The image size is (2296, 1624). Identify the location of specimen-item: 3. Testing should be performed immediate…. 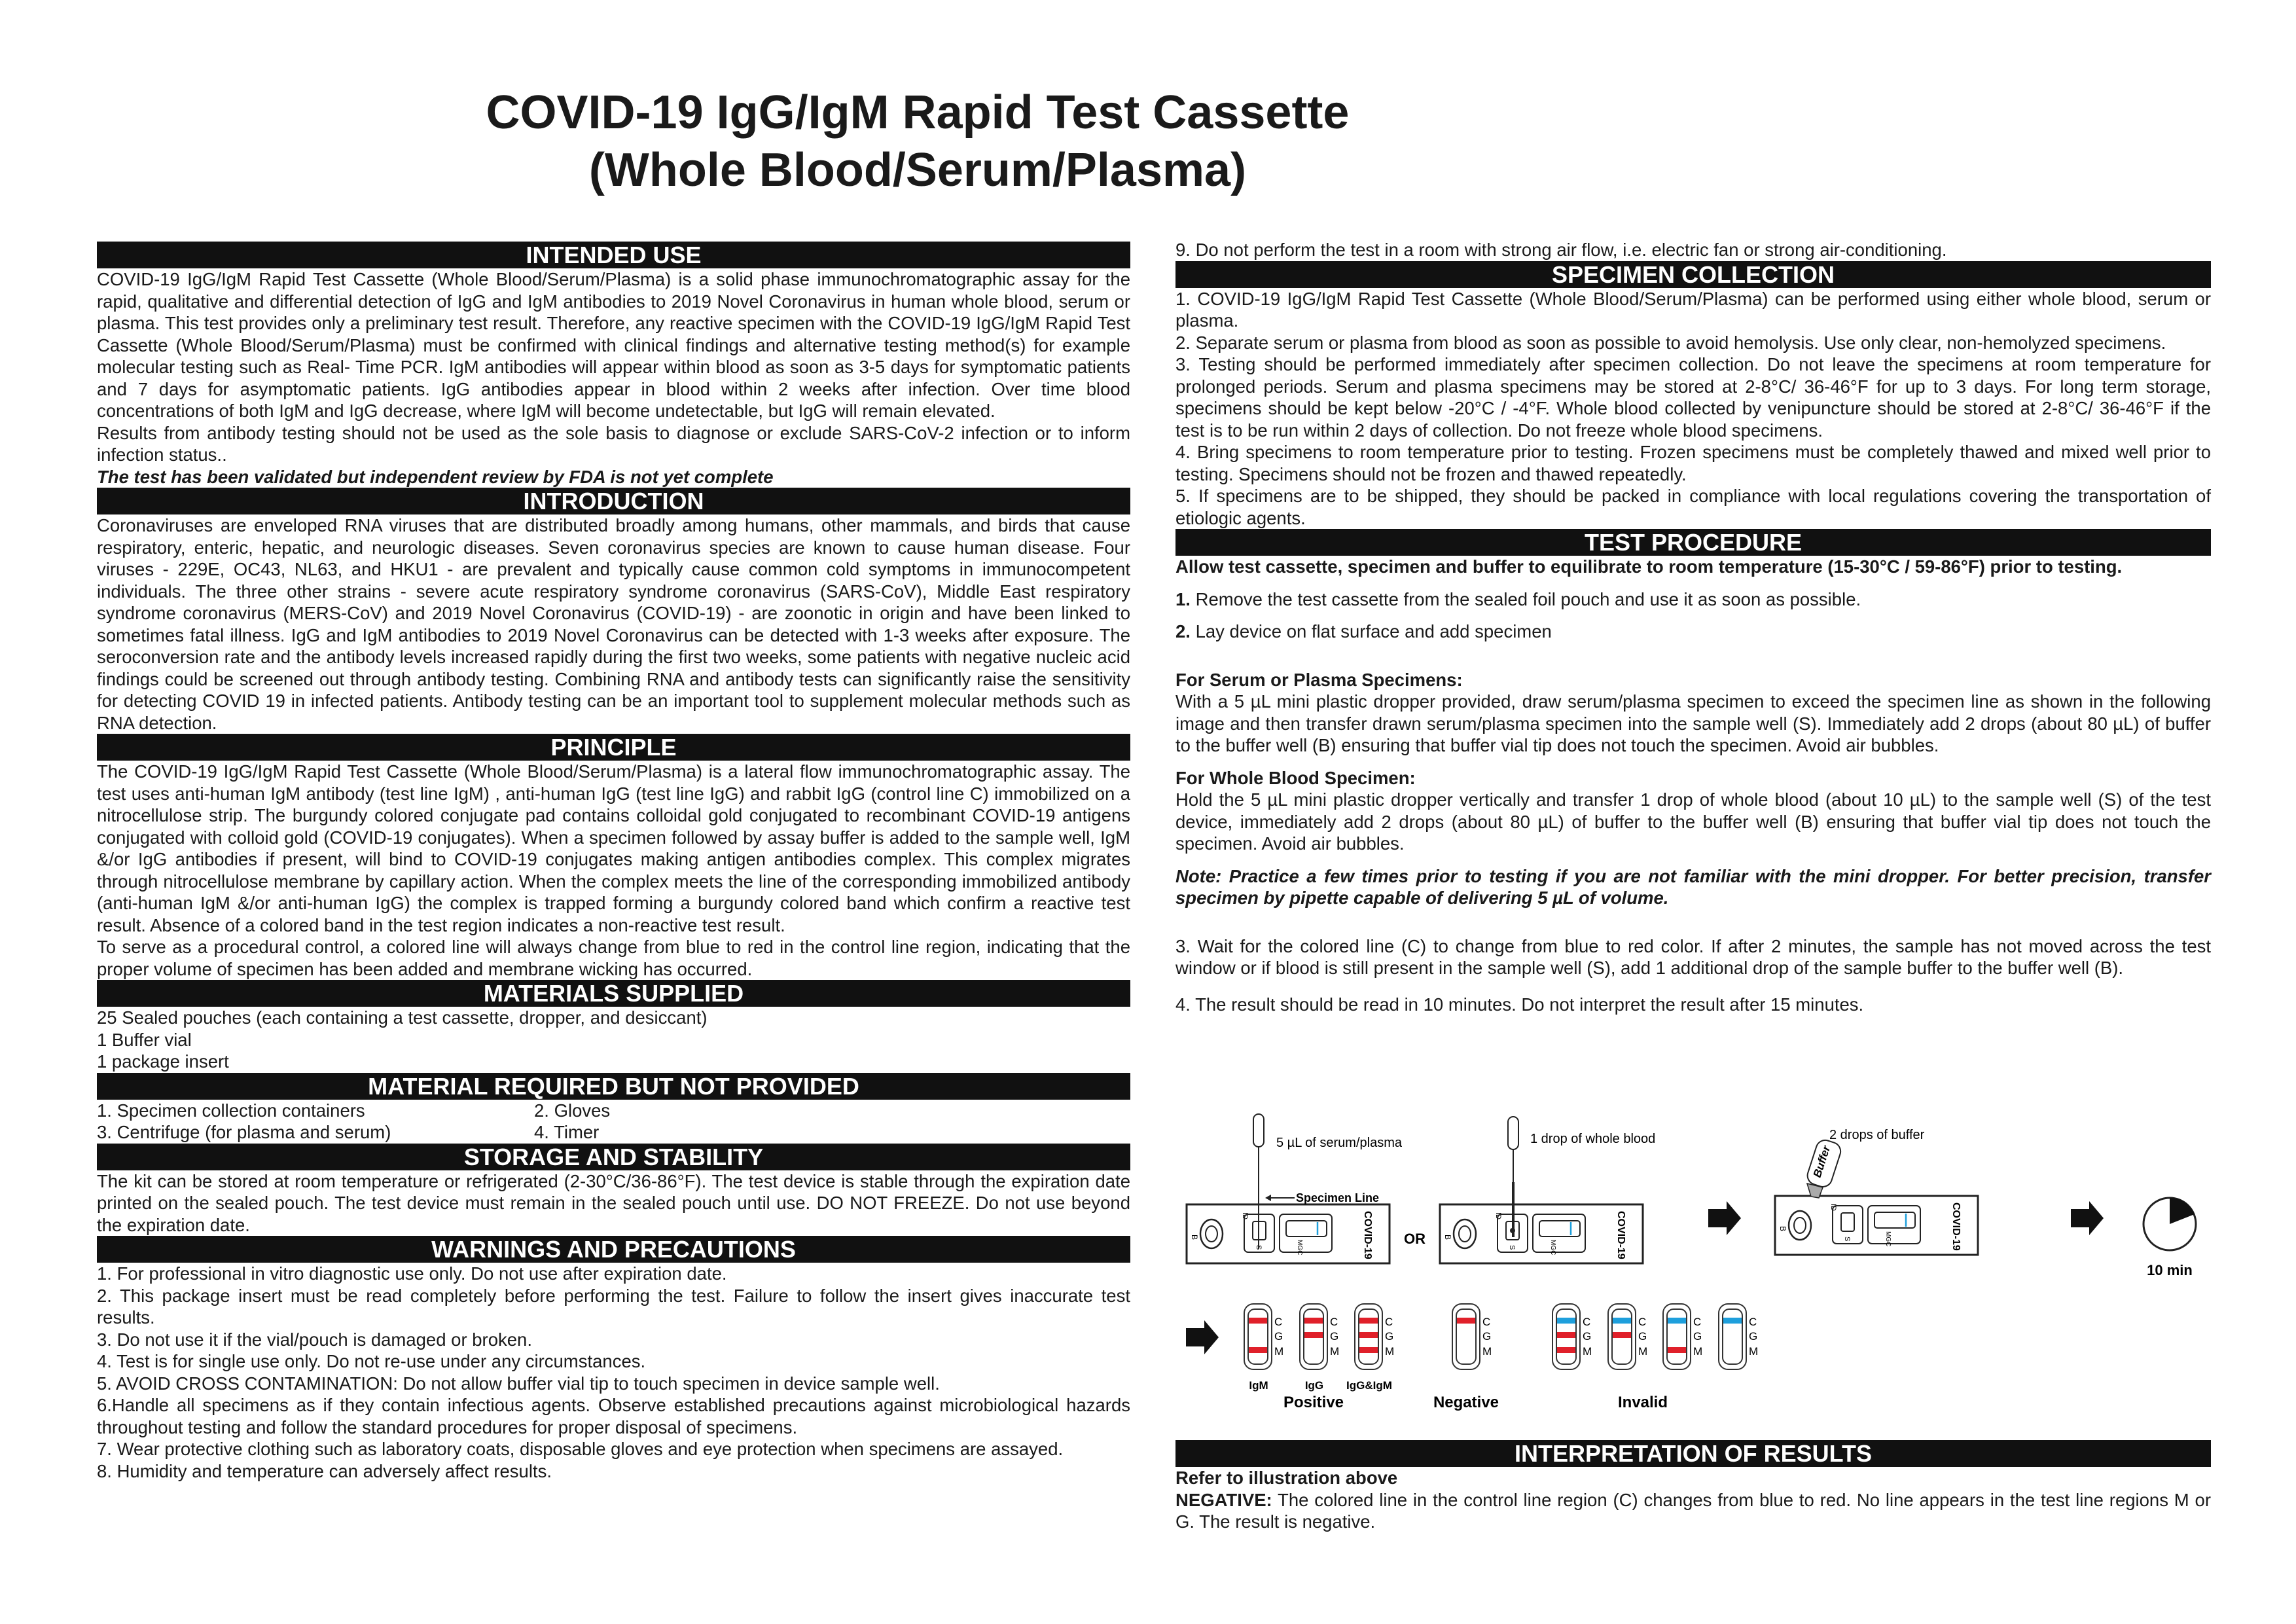
(1693, 397).